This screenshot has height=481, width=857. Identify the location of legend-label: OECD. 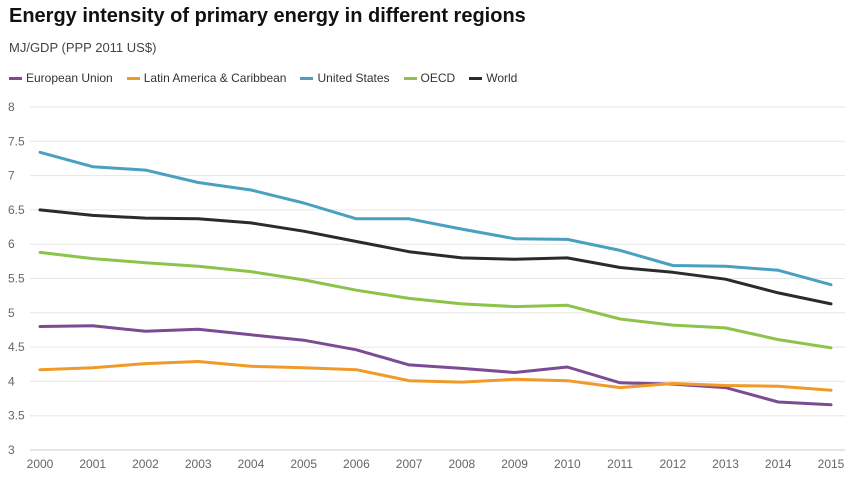
(438, 78).